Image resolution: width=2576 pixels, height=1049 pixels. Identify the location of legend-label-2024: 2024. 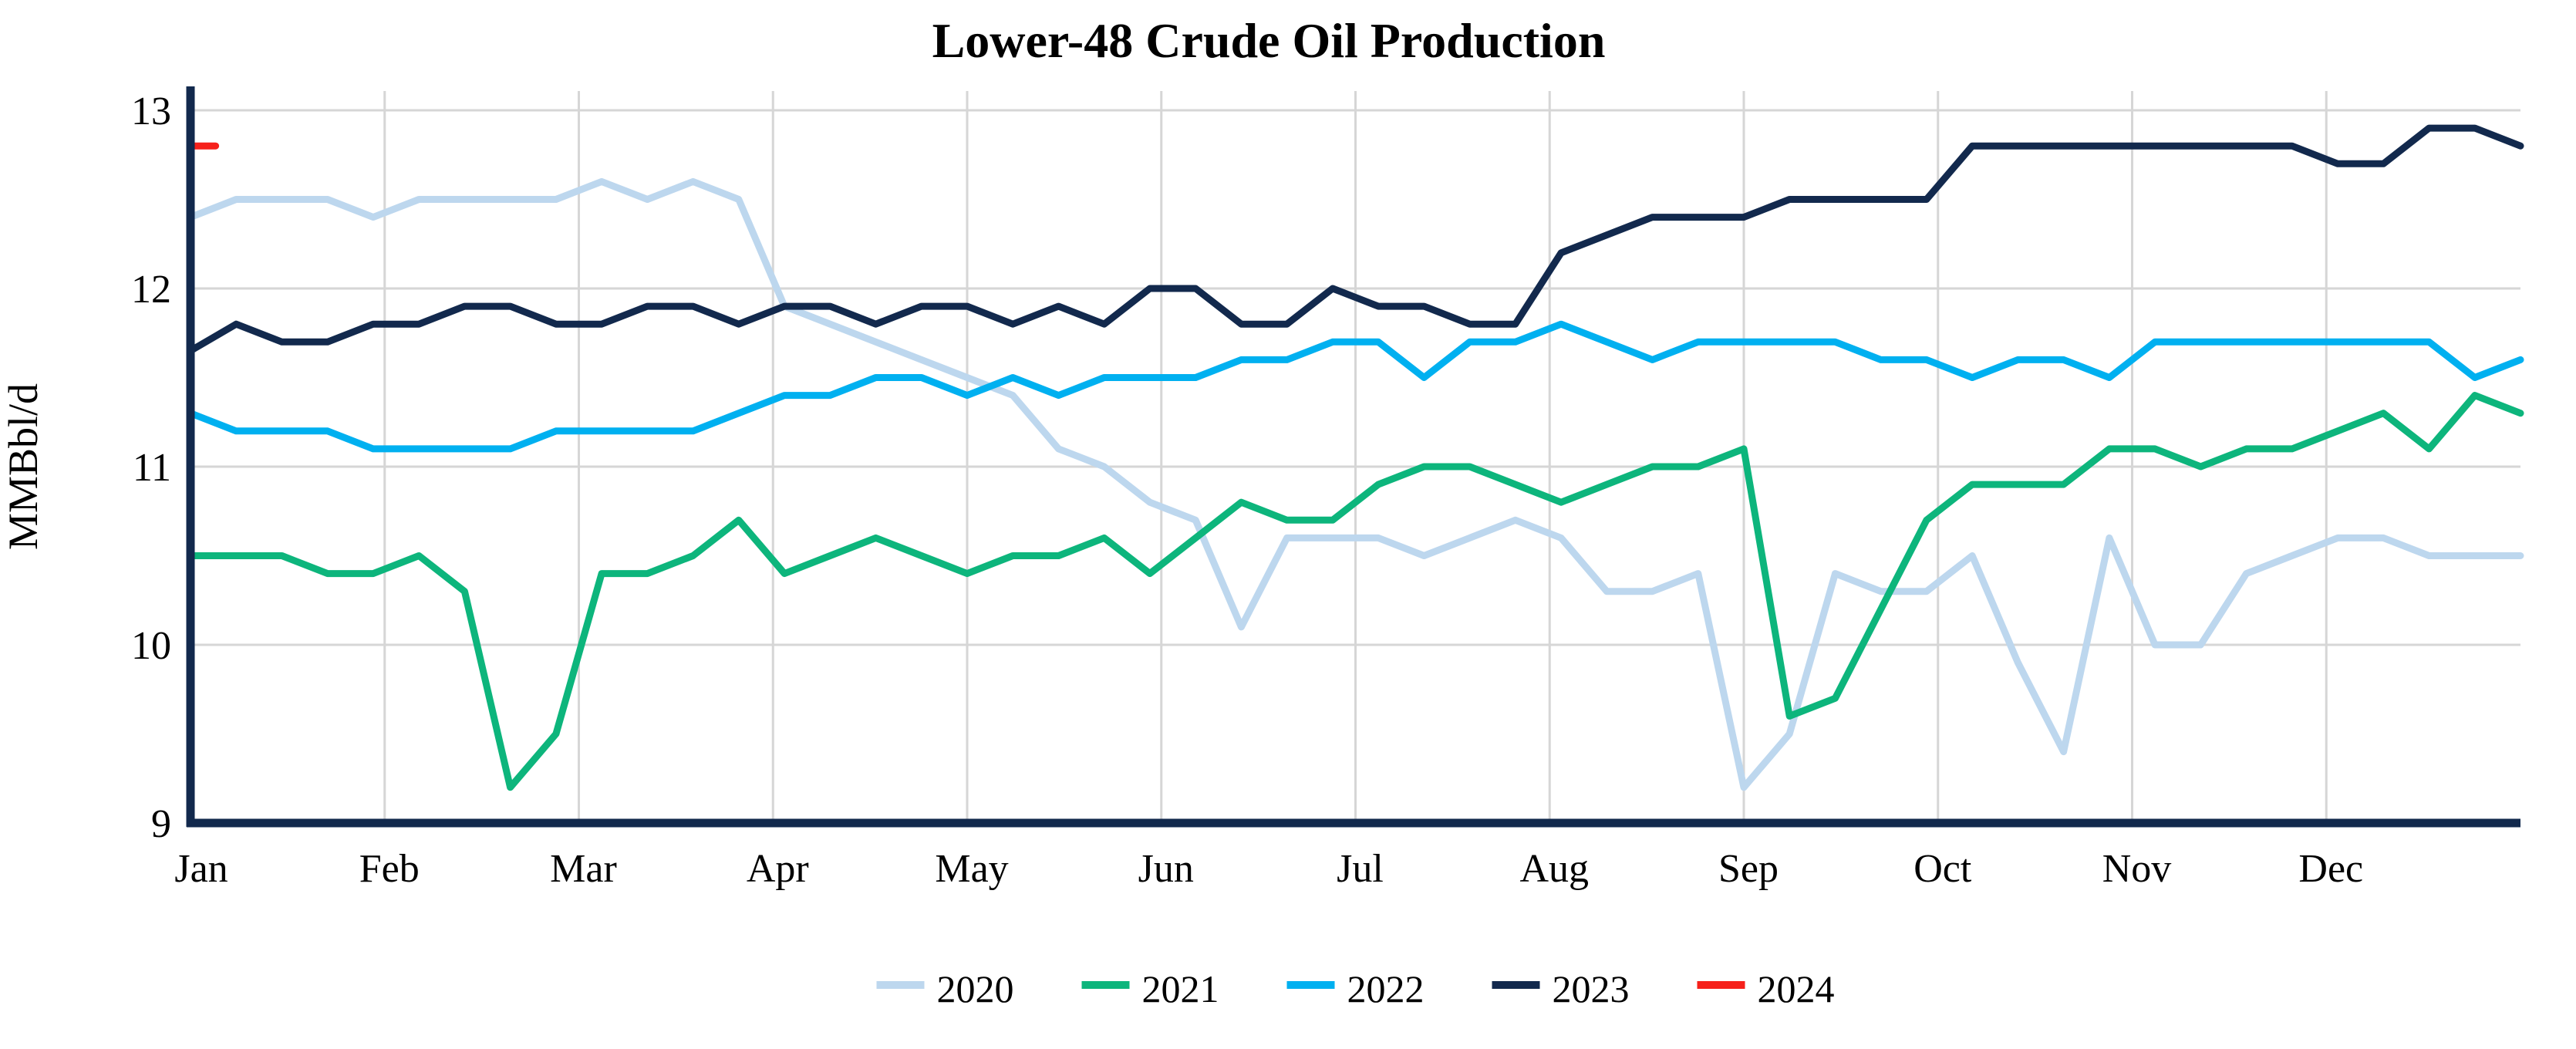
(1796, 989).